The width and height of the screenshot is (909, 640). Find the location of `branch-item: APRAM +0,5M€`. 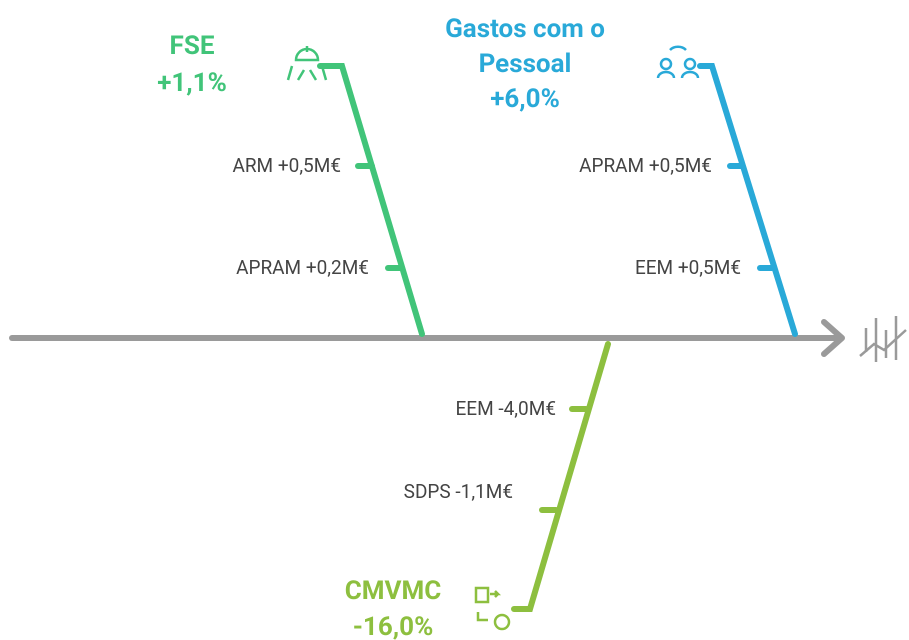

branch-item: APRAM +0,5M€ is located at coordinates (645, 165).